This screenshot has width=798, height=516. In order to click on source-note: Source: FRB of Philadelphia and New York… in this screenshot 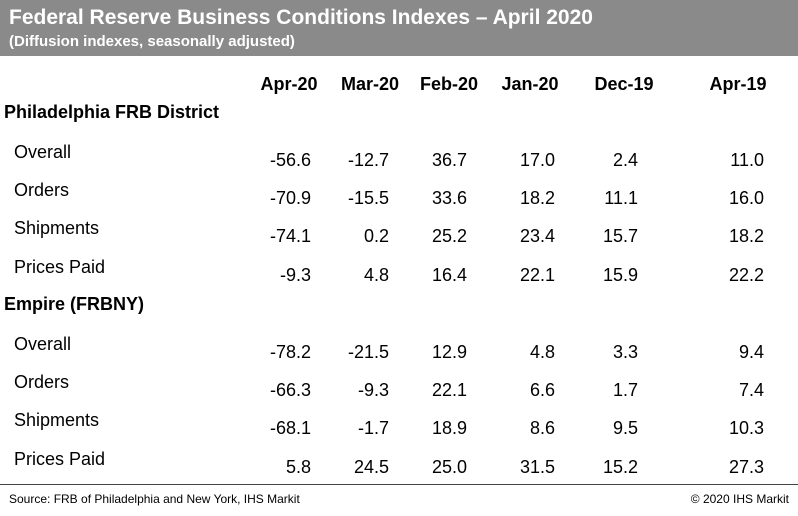, I will do `click(154, 499)`.